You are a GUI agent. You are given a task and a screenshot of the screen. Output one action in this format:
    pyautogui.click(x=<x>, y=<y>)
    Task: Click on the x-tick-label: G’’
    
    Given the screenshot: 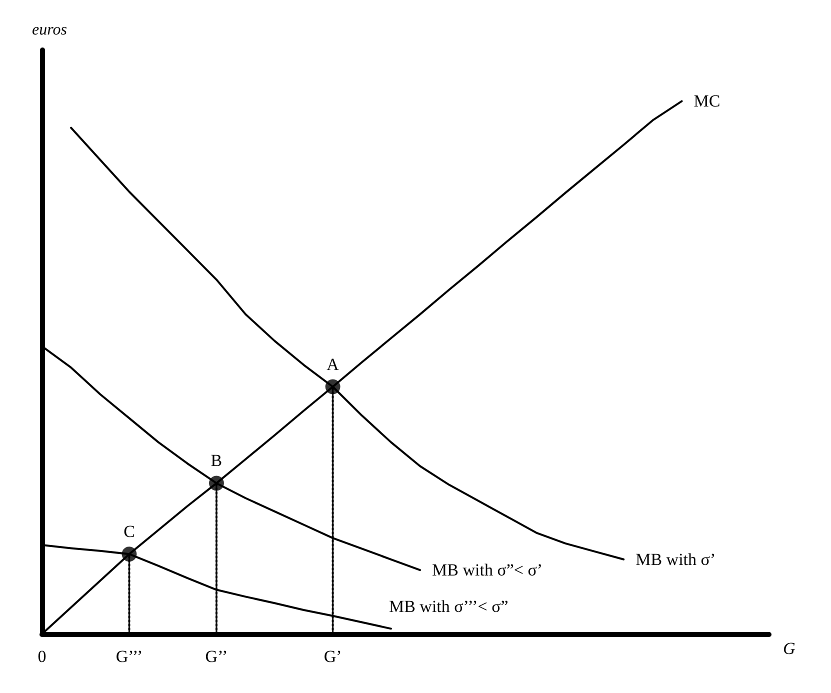 What is the action you would take?
    pyautogui.click(x=216, y=656)
    